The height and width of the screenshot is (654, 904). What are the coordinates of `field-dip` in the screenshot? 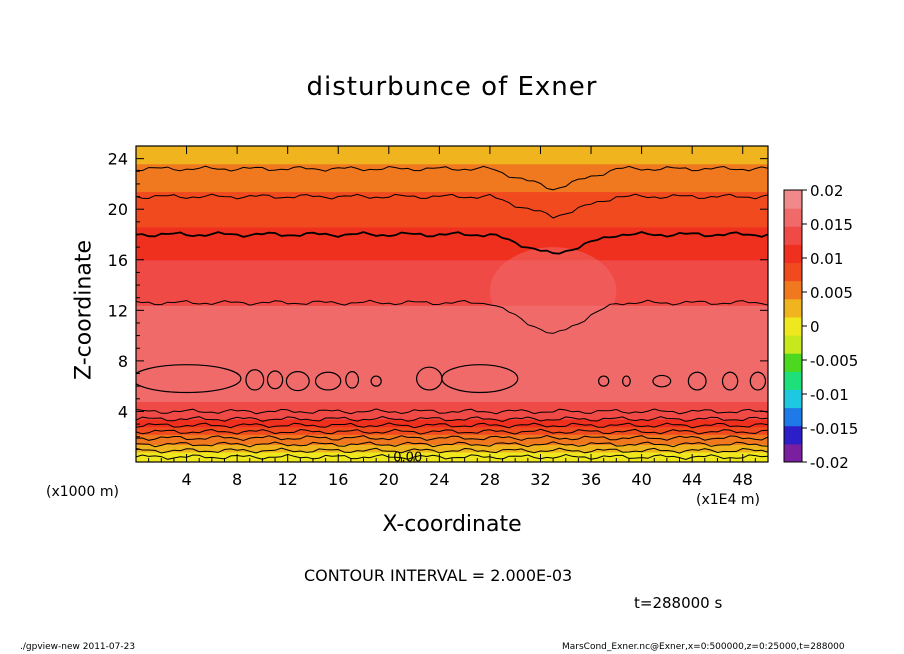 It's located at (553, 291).